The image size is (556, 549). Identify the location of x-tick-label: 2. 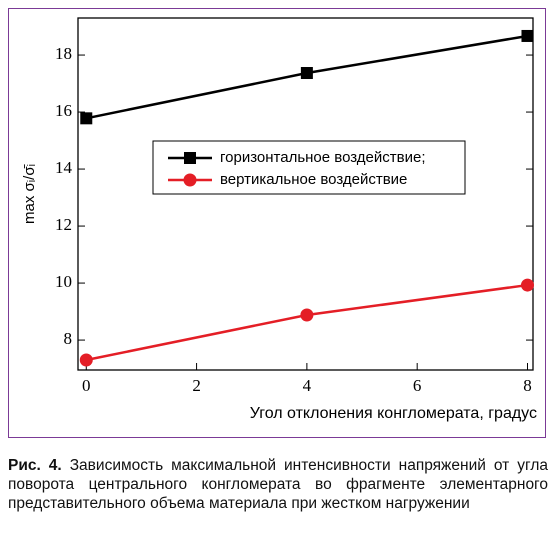
(196, 385).